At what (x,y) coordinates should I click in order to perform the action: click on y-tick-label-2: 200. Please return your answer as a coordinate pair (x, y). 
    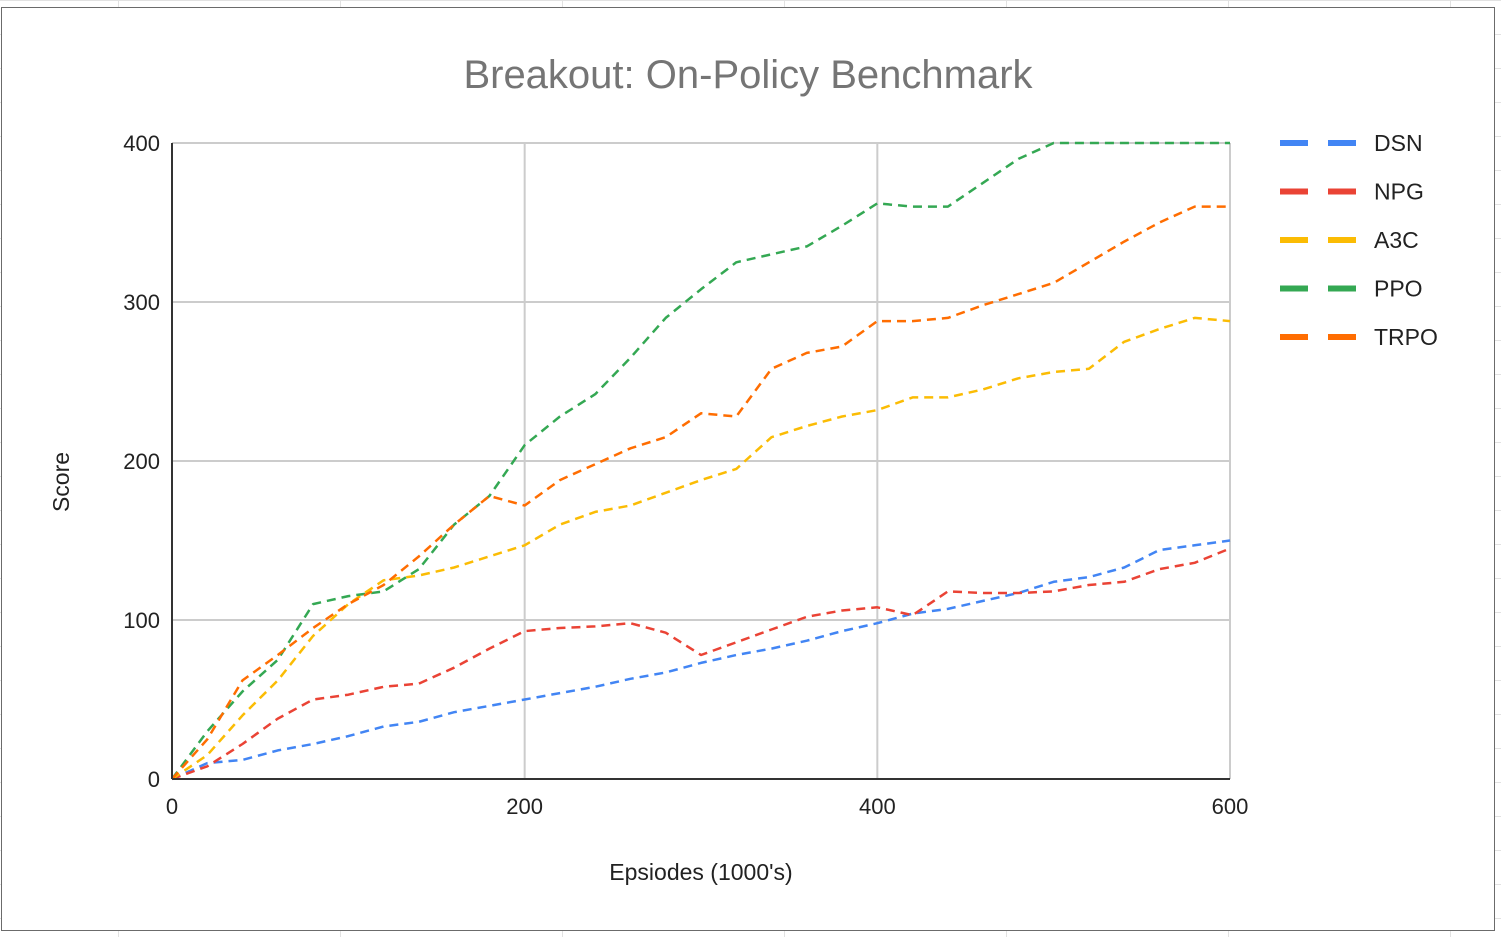
    Looking at the image, I should click on (141, 461).